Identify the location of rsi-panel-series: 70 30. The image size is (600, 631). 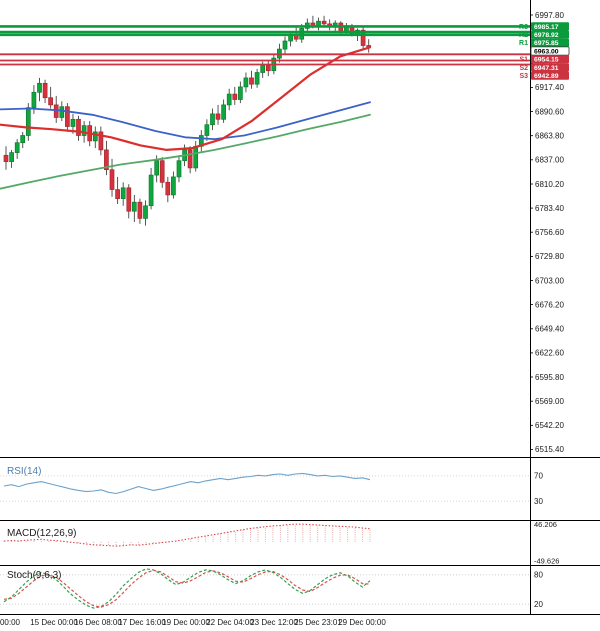
(271, 489).